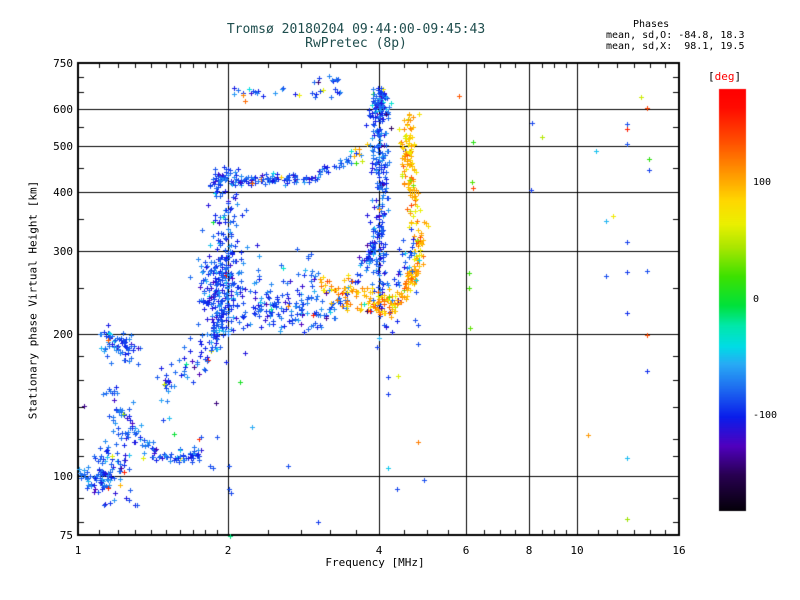  What do you see at coordinates (577, 550) in the screenshot?
I see `x-tick-label: 10` at bounding box center [577, 550].